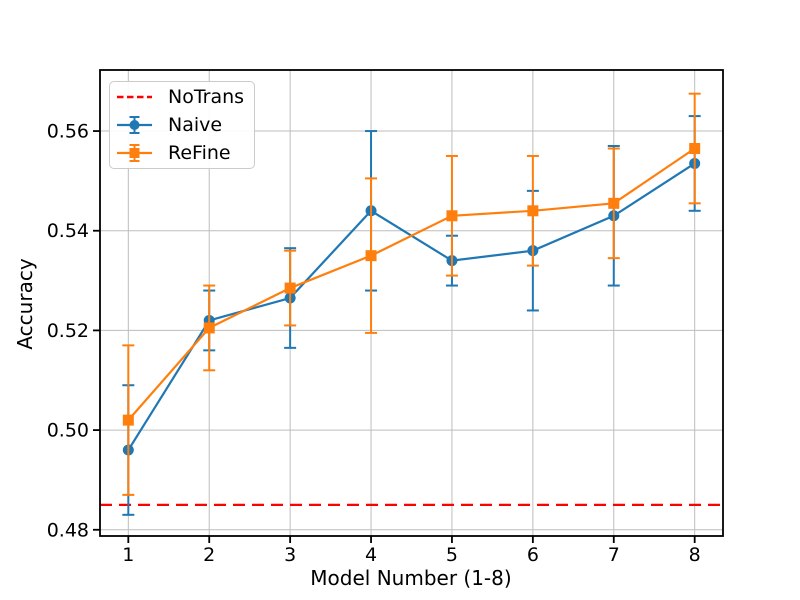 This screenshot has width=800, height=600. Describe the element at coordinates (25, 303) in the screenshot. I see `y-axis-label: Accuracy` at that location.